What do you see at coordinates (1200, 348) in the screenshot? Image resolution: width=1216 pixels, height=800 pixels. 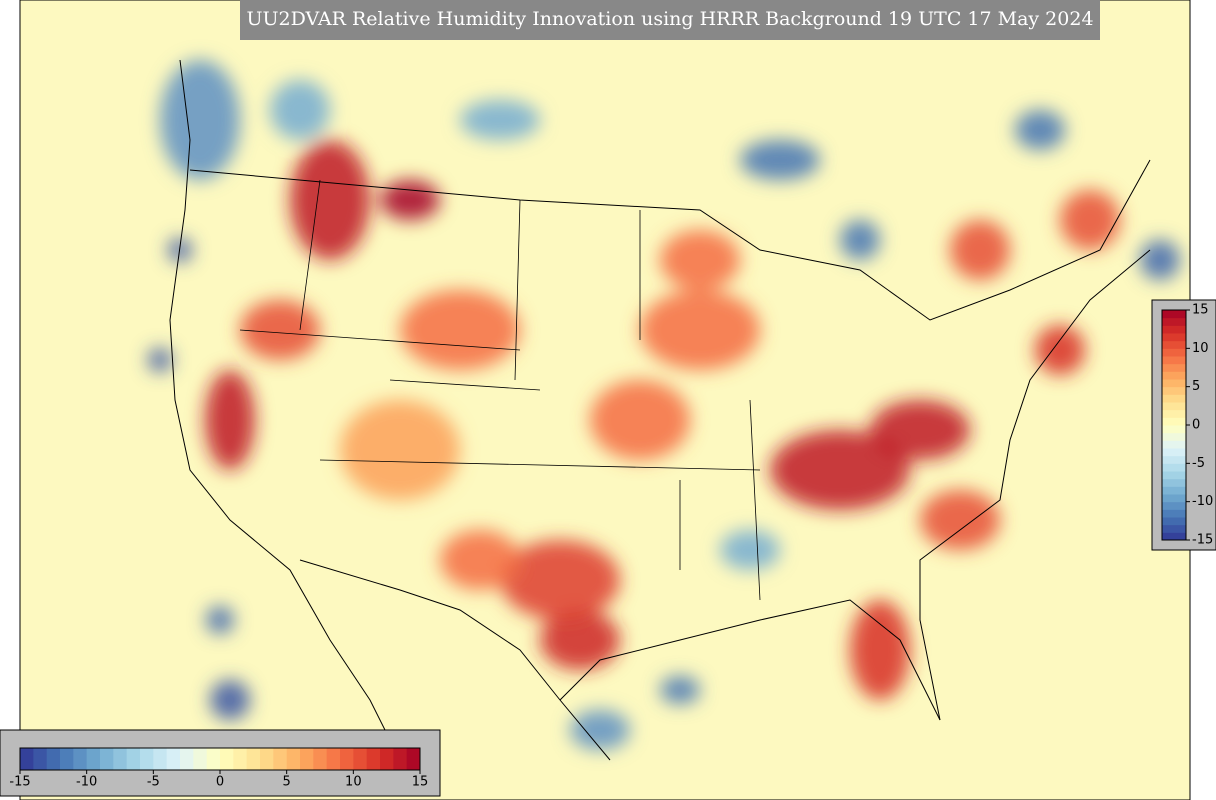 I see `colorbar-tick-label: 10` at bounding box center [1200, 348].